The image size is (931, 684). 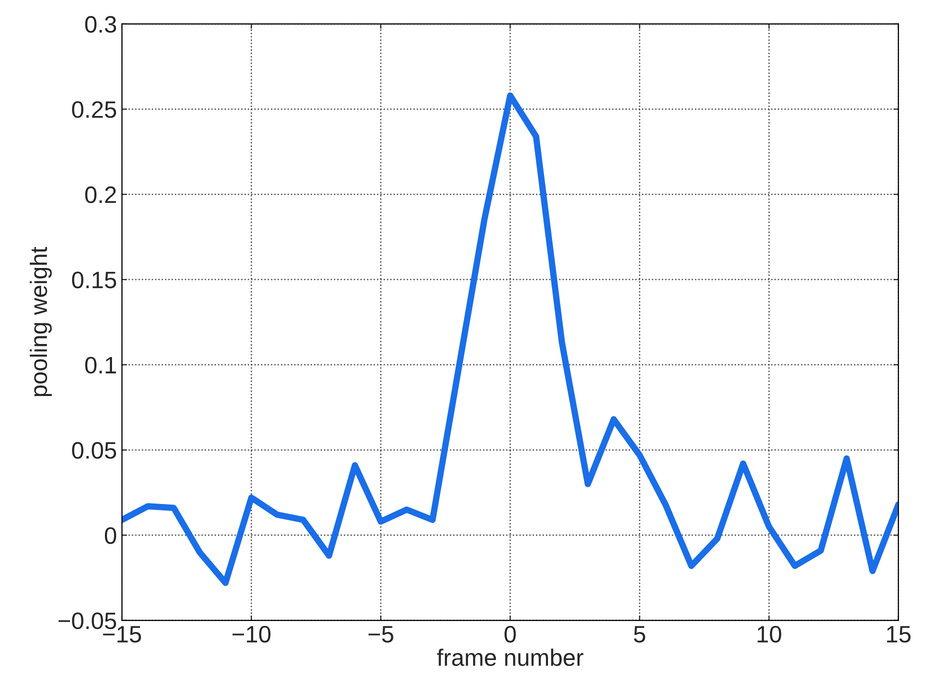 What do you see at coordinates (251, 634) in the screenshot?
I see `x-tick-label: −10` at bounding box center [251, 634].